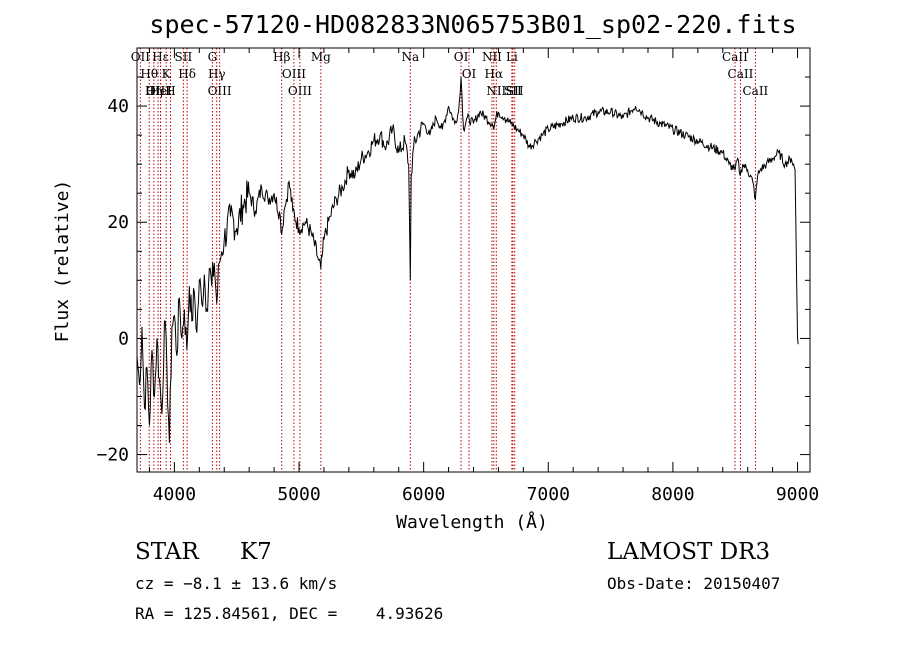  What do you see at coordinates (256, 552) in the screenshot?
I see `object-subclass: K7` at bounding box center [256, 552].